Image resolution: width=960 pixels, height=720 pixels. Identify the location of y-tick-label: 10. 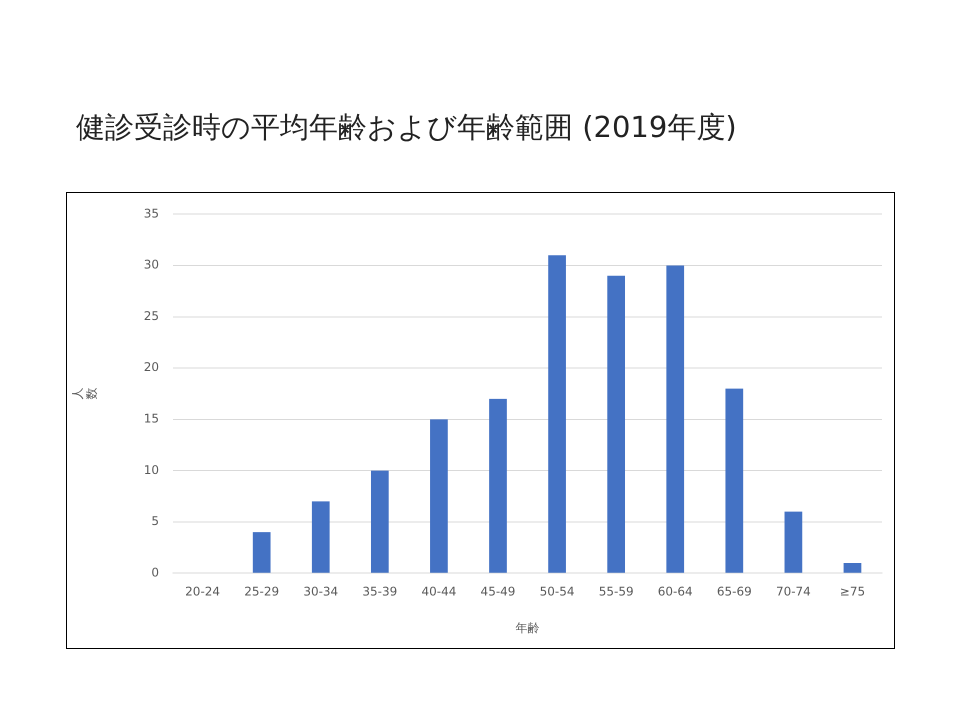
(152, 469).